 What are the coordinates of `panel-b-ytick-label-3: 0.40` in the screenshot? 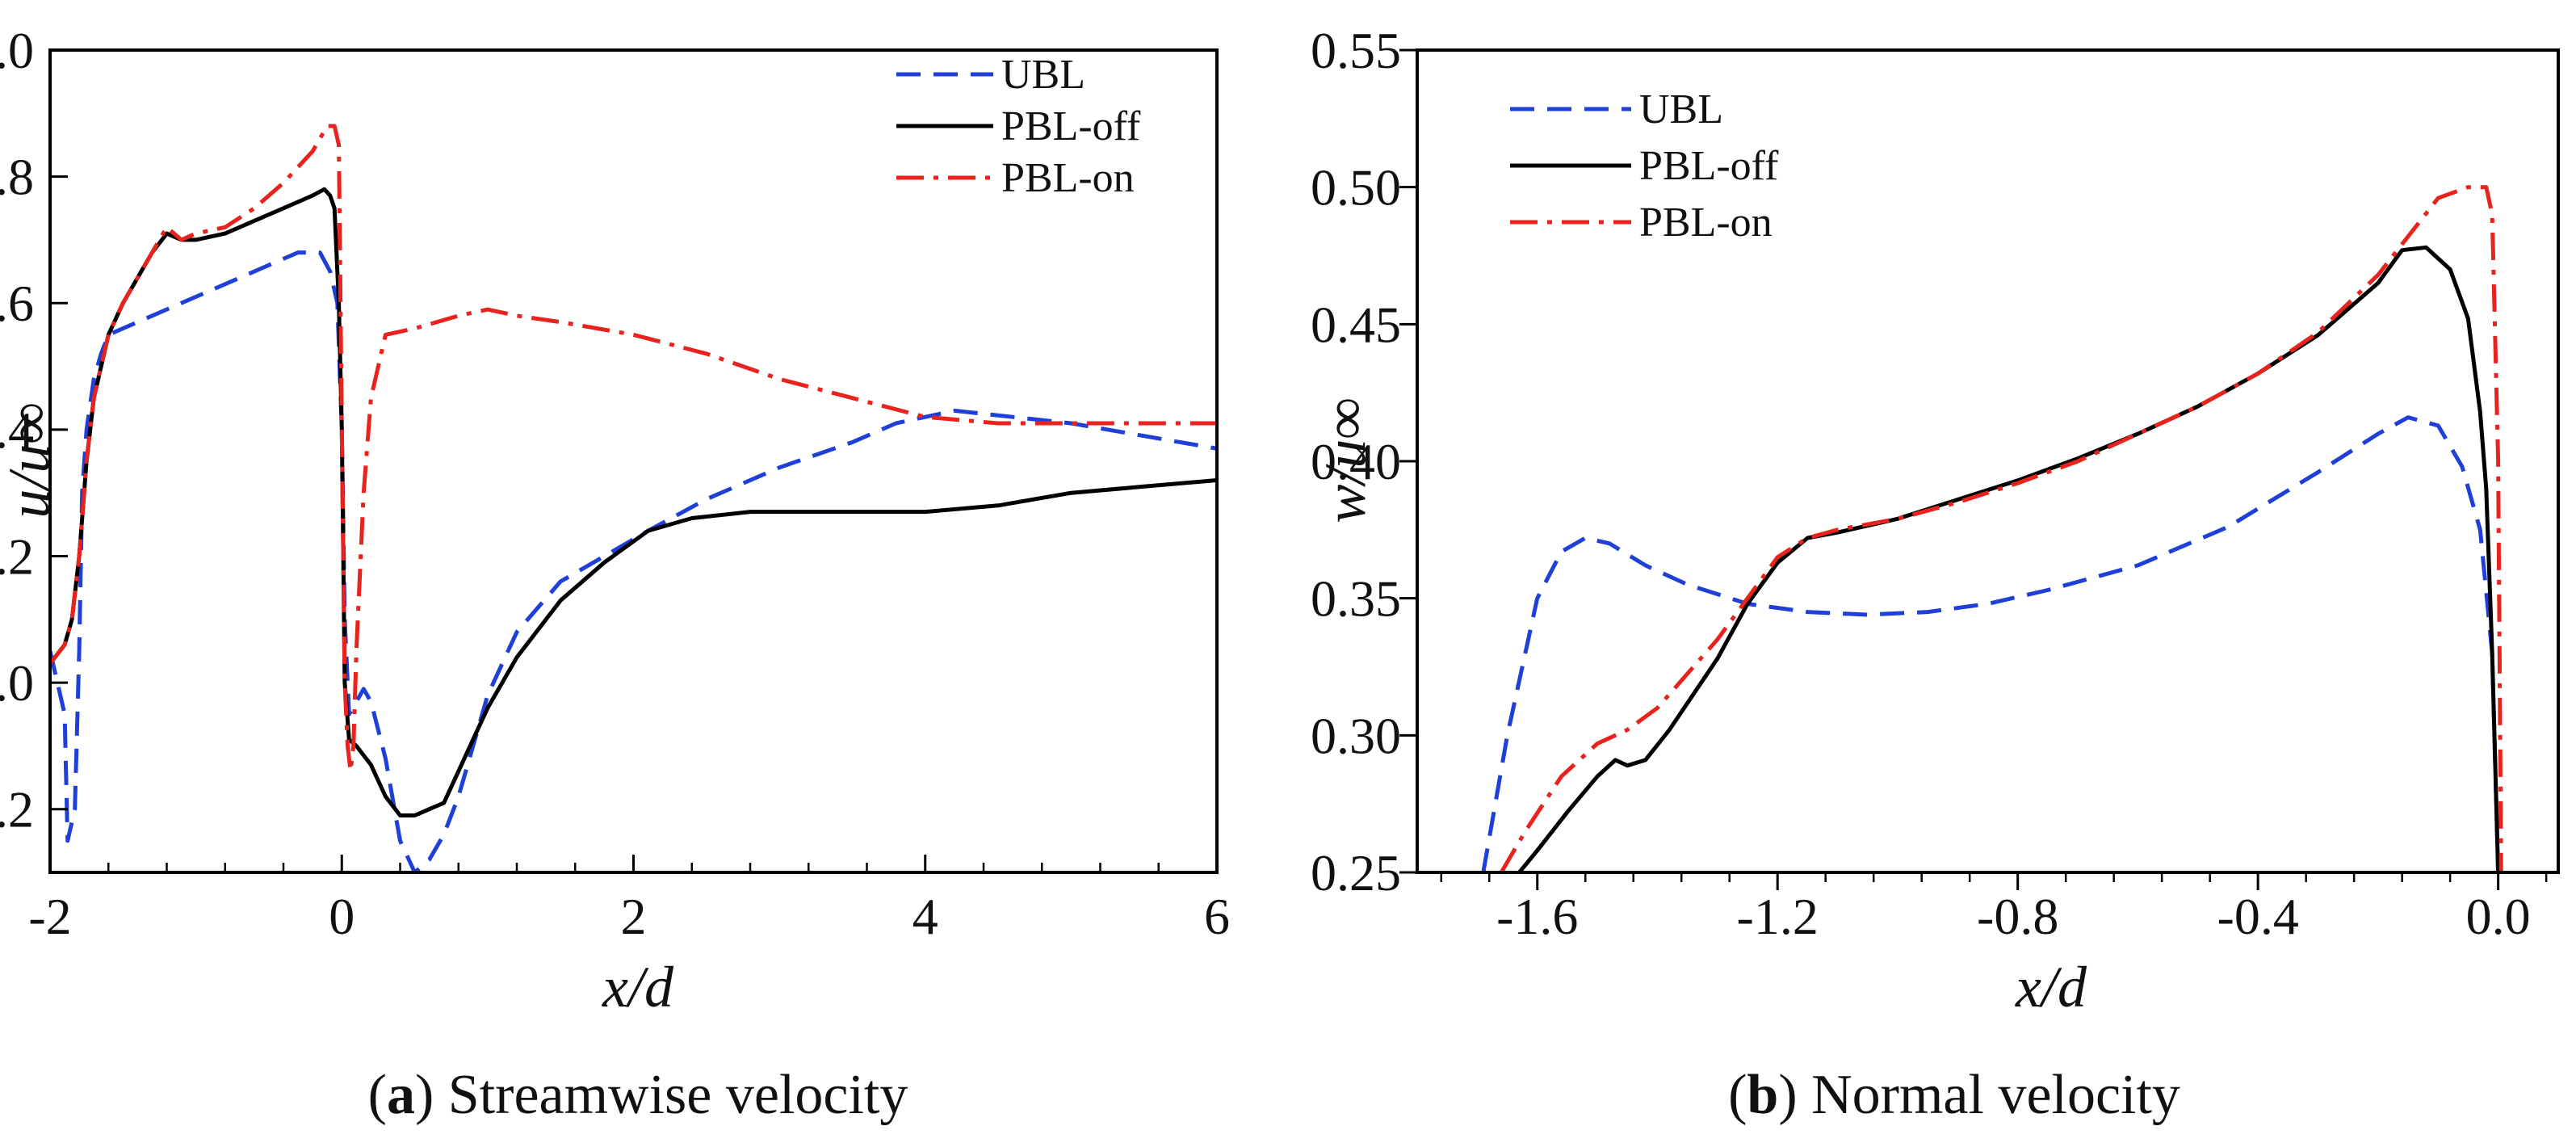 It's located at (1356, 462).